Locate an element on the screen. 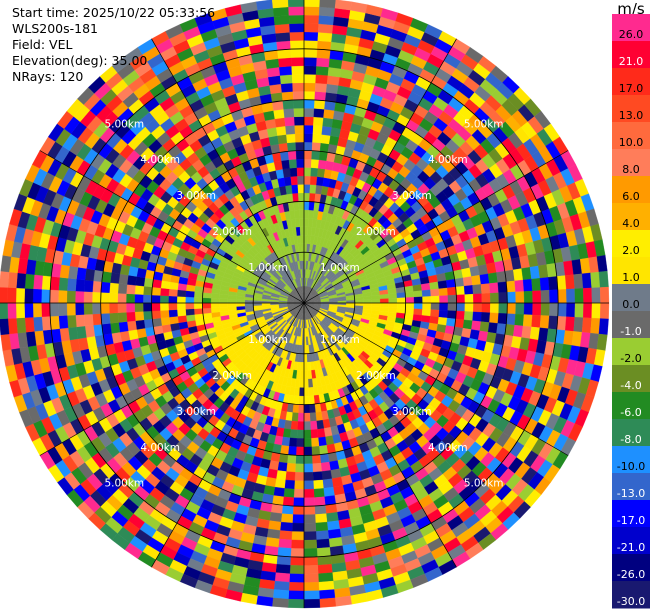 This screenshot has height=610, width=650. range-ring-label: 1.00km is located at coordinates (268, 268).